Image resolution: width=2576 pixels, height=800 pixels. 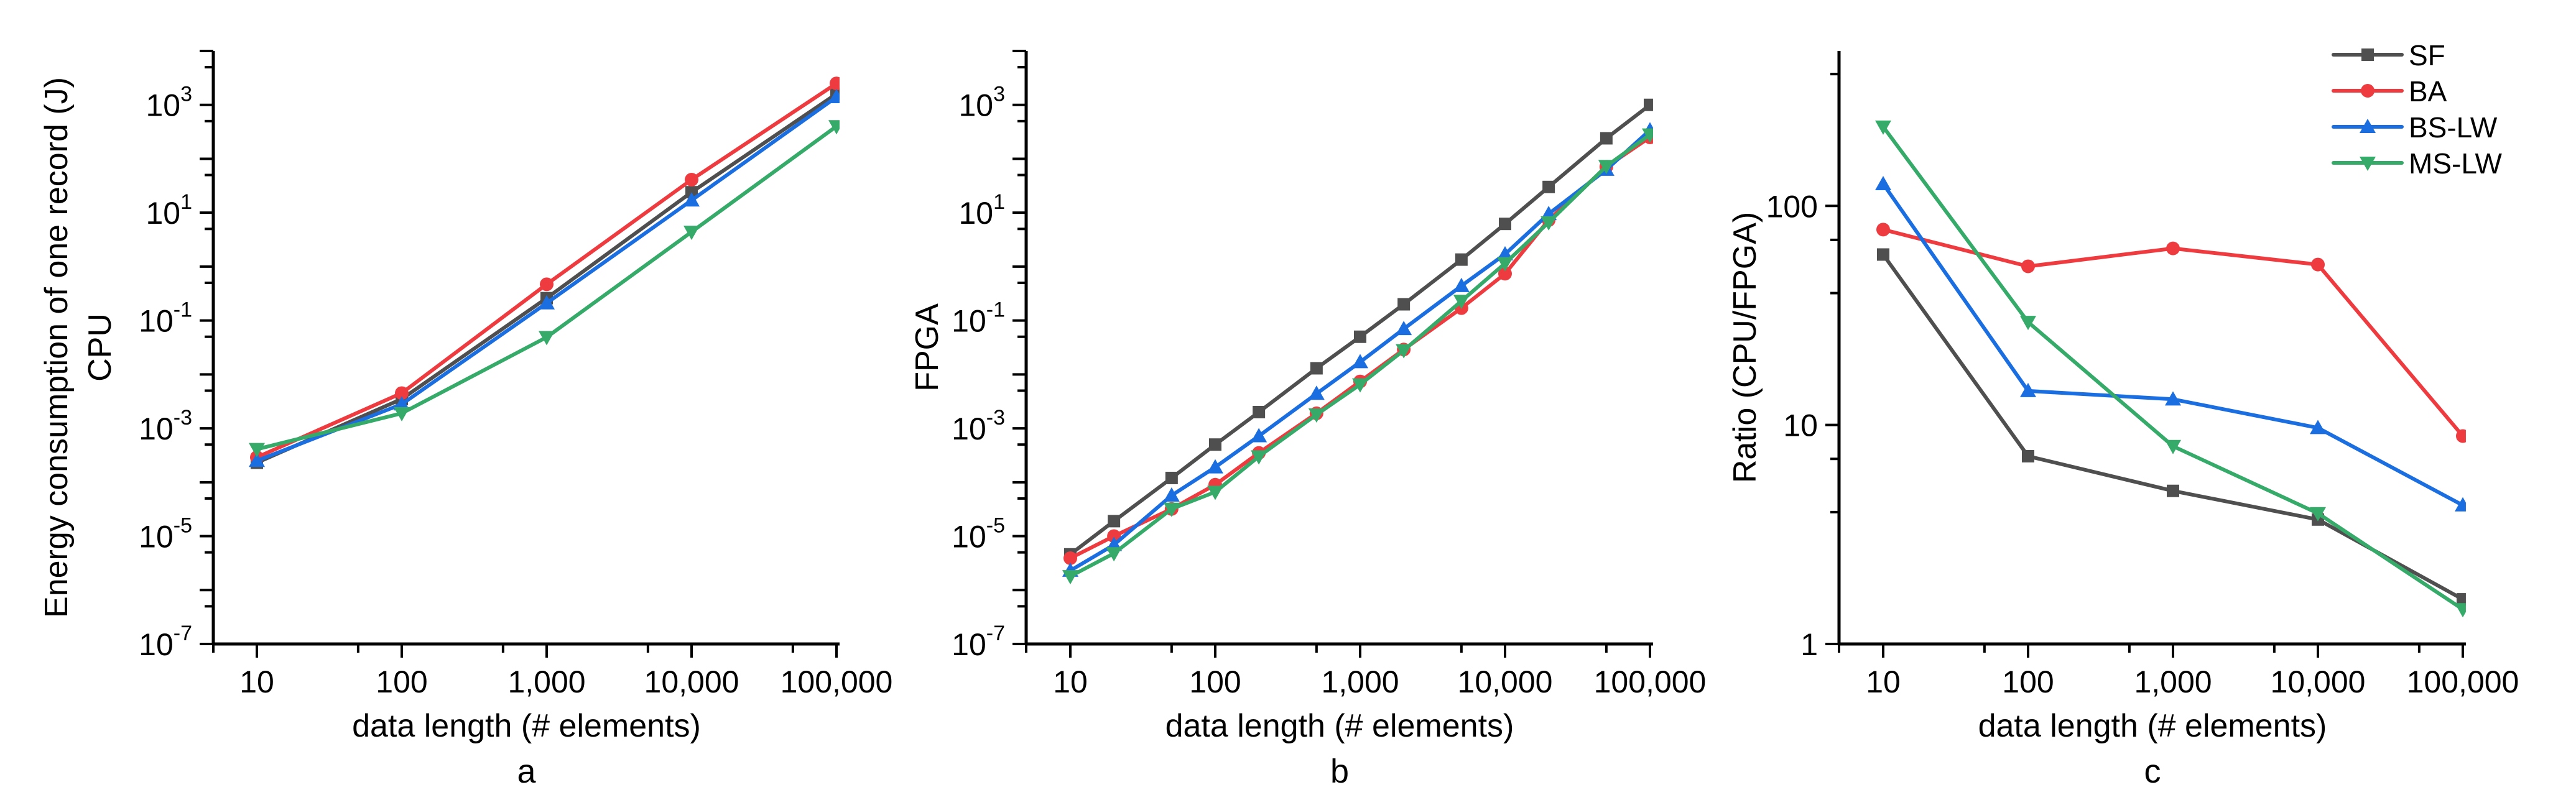 I want to click on legend-item-ba: BA, so click(x=2390, y=91).